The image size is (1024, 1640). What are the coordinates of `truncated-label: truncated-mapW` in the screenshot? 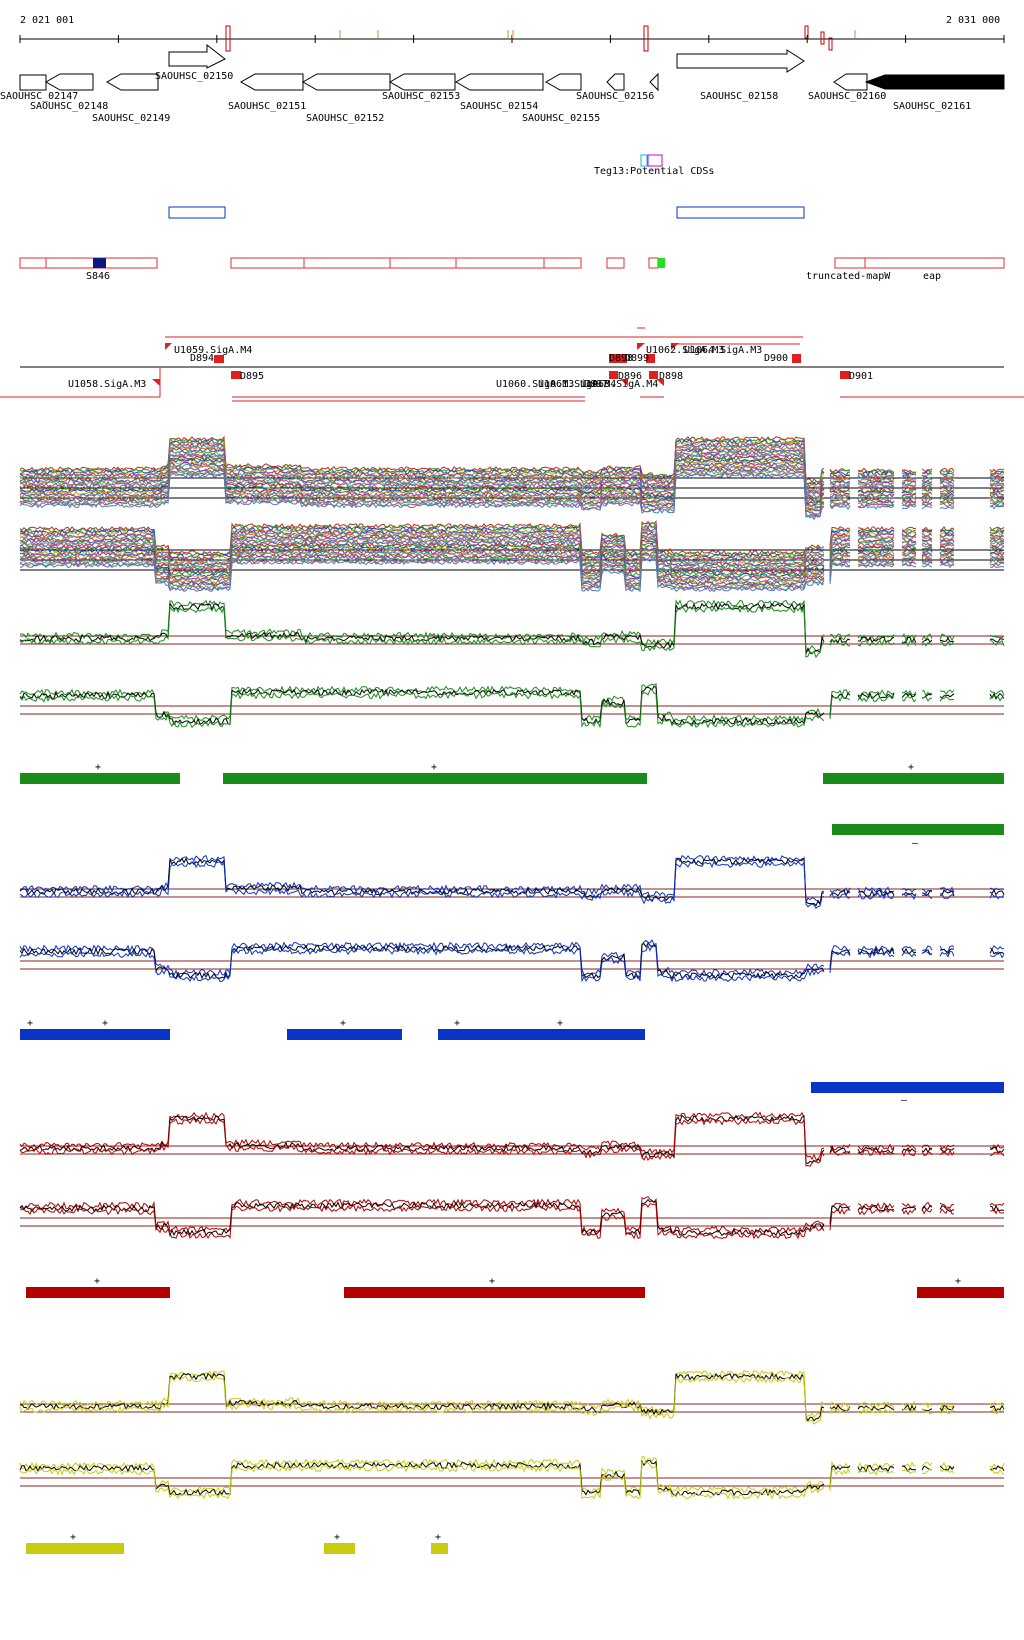 It's located at (848, 276).